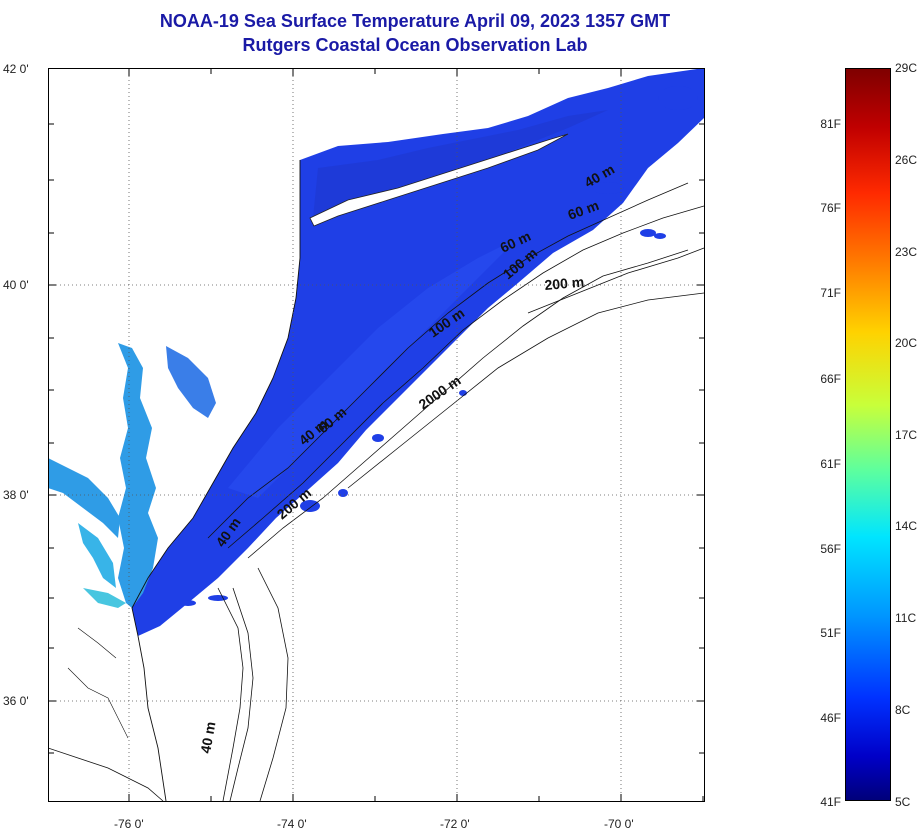  I want to click on lat-label-40: 40 0', so click(16, 285).